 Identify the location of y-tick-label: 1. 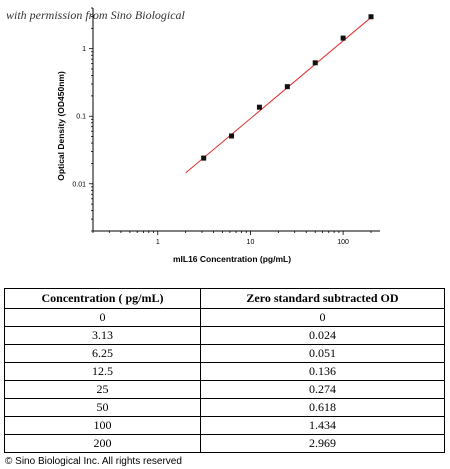
(84, 49).